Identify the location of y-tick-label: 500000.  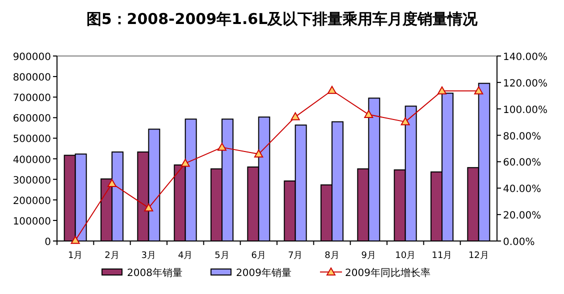
(31, 140).